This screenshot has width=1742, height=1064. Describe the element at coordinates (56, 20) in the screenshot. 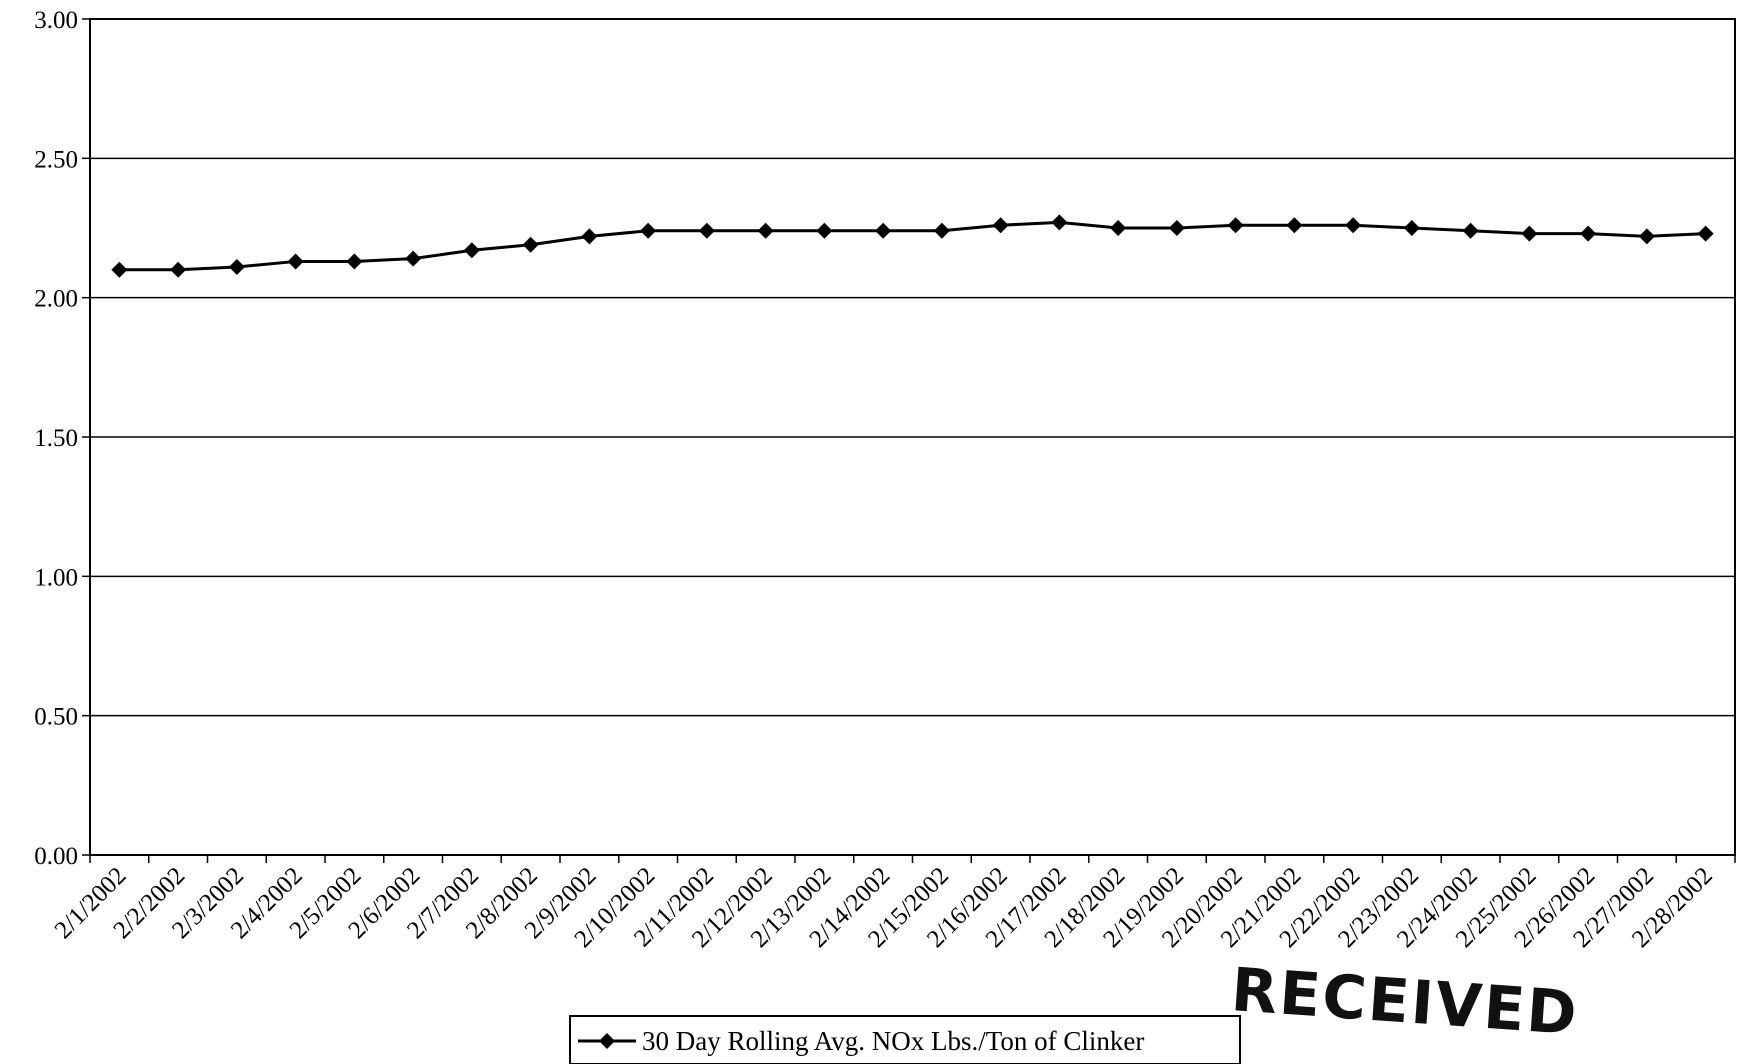

I see `y-tick-label: 3.00` at that location.